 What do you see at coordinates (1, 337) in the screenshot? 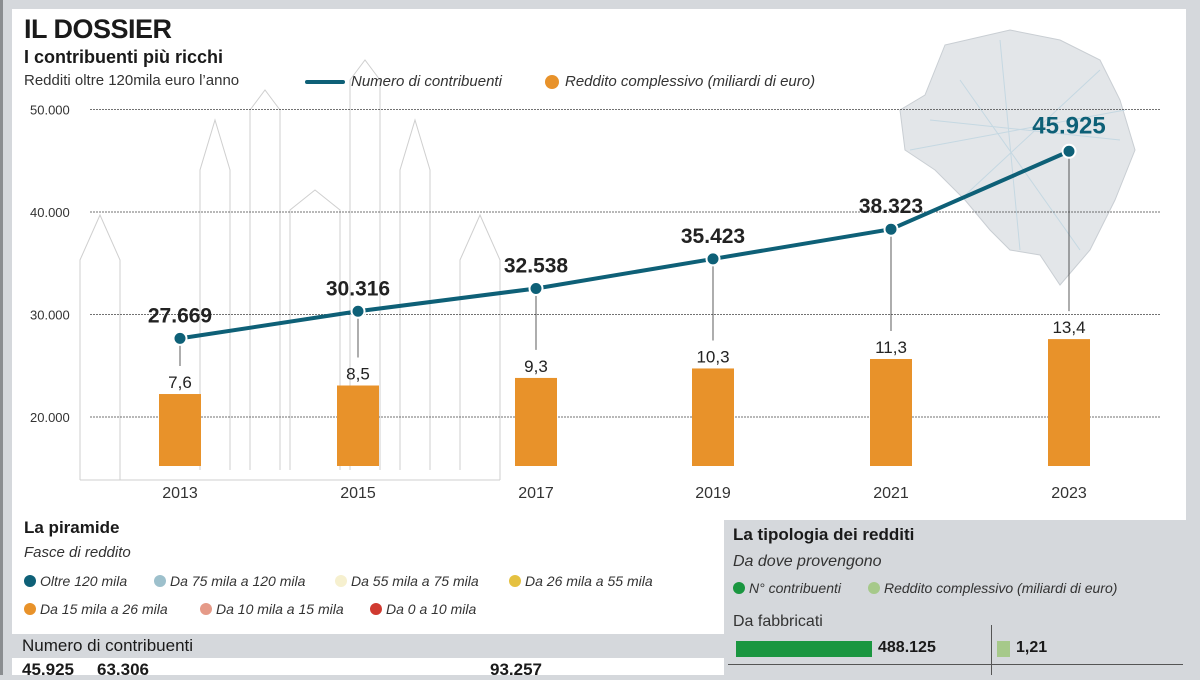
I see `edge` at bounding box center [1, 337].